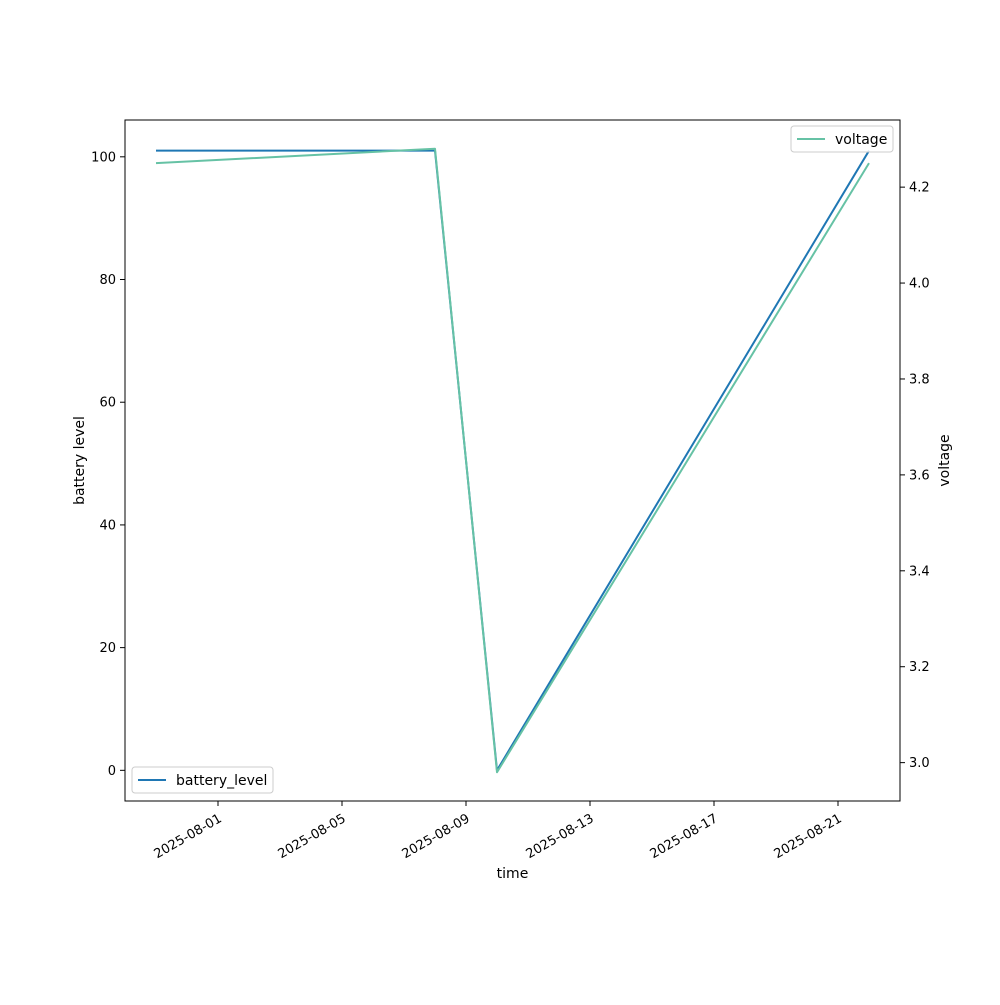 The height and width of the screenshot is (1005, 1000). I want to click on x-tick-label: 2025-08-05, so click(312, 836).